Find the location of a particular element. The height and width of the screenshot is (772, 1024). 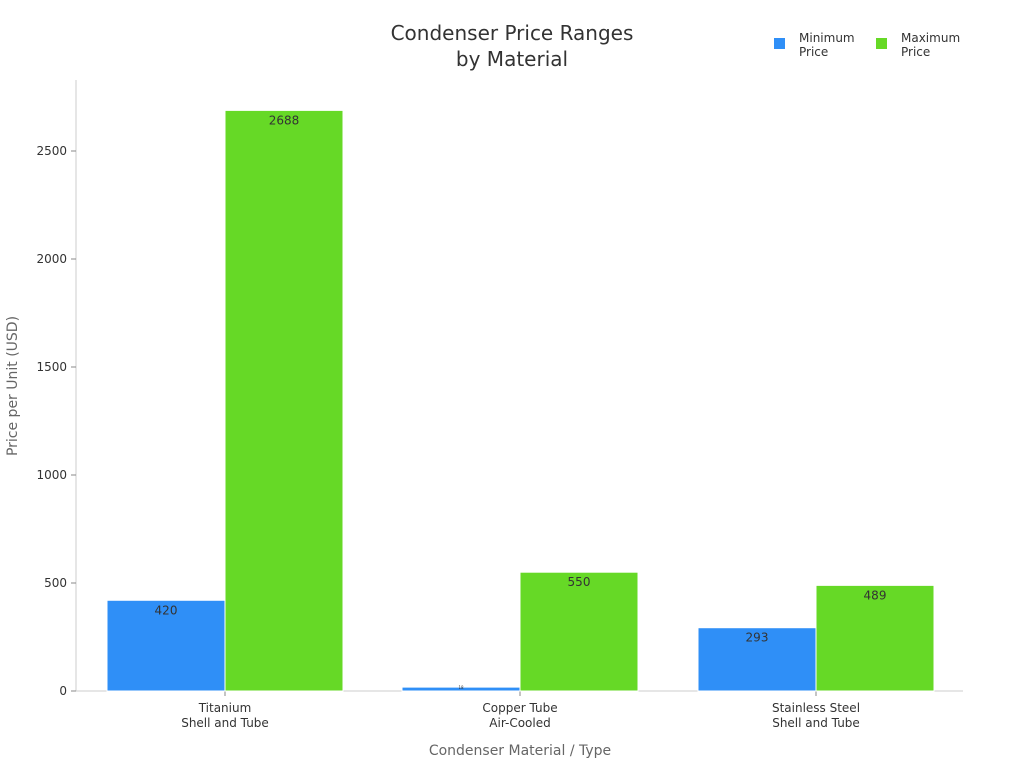

y-tick-label: 2500 is located at coordinates (51, 151).